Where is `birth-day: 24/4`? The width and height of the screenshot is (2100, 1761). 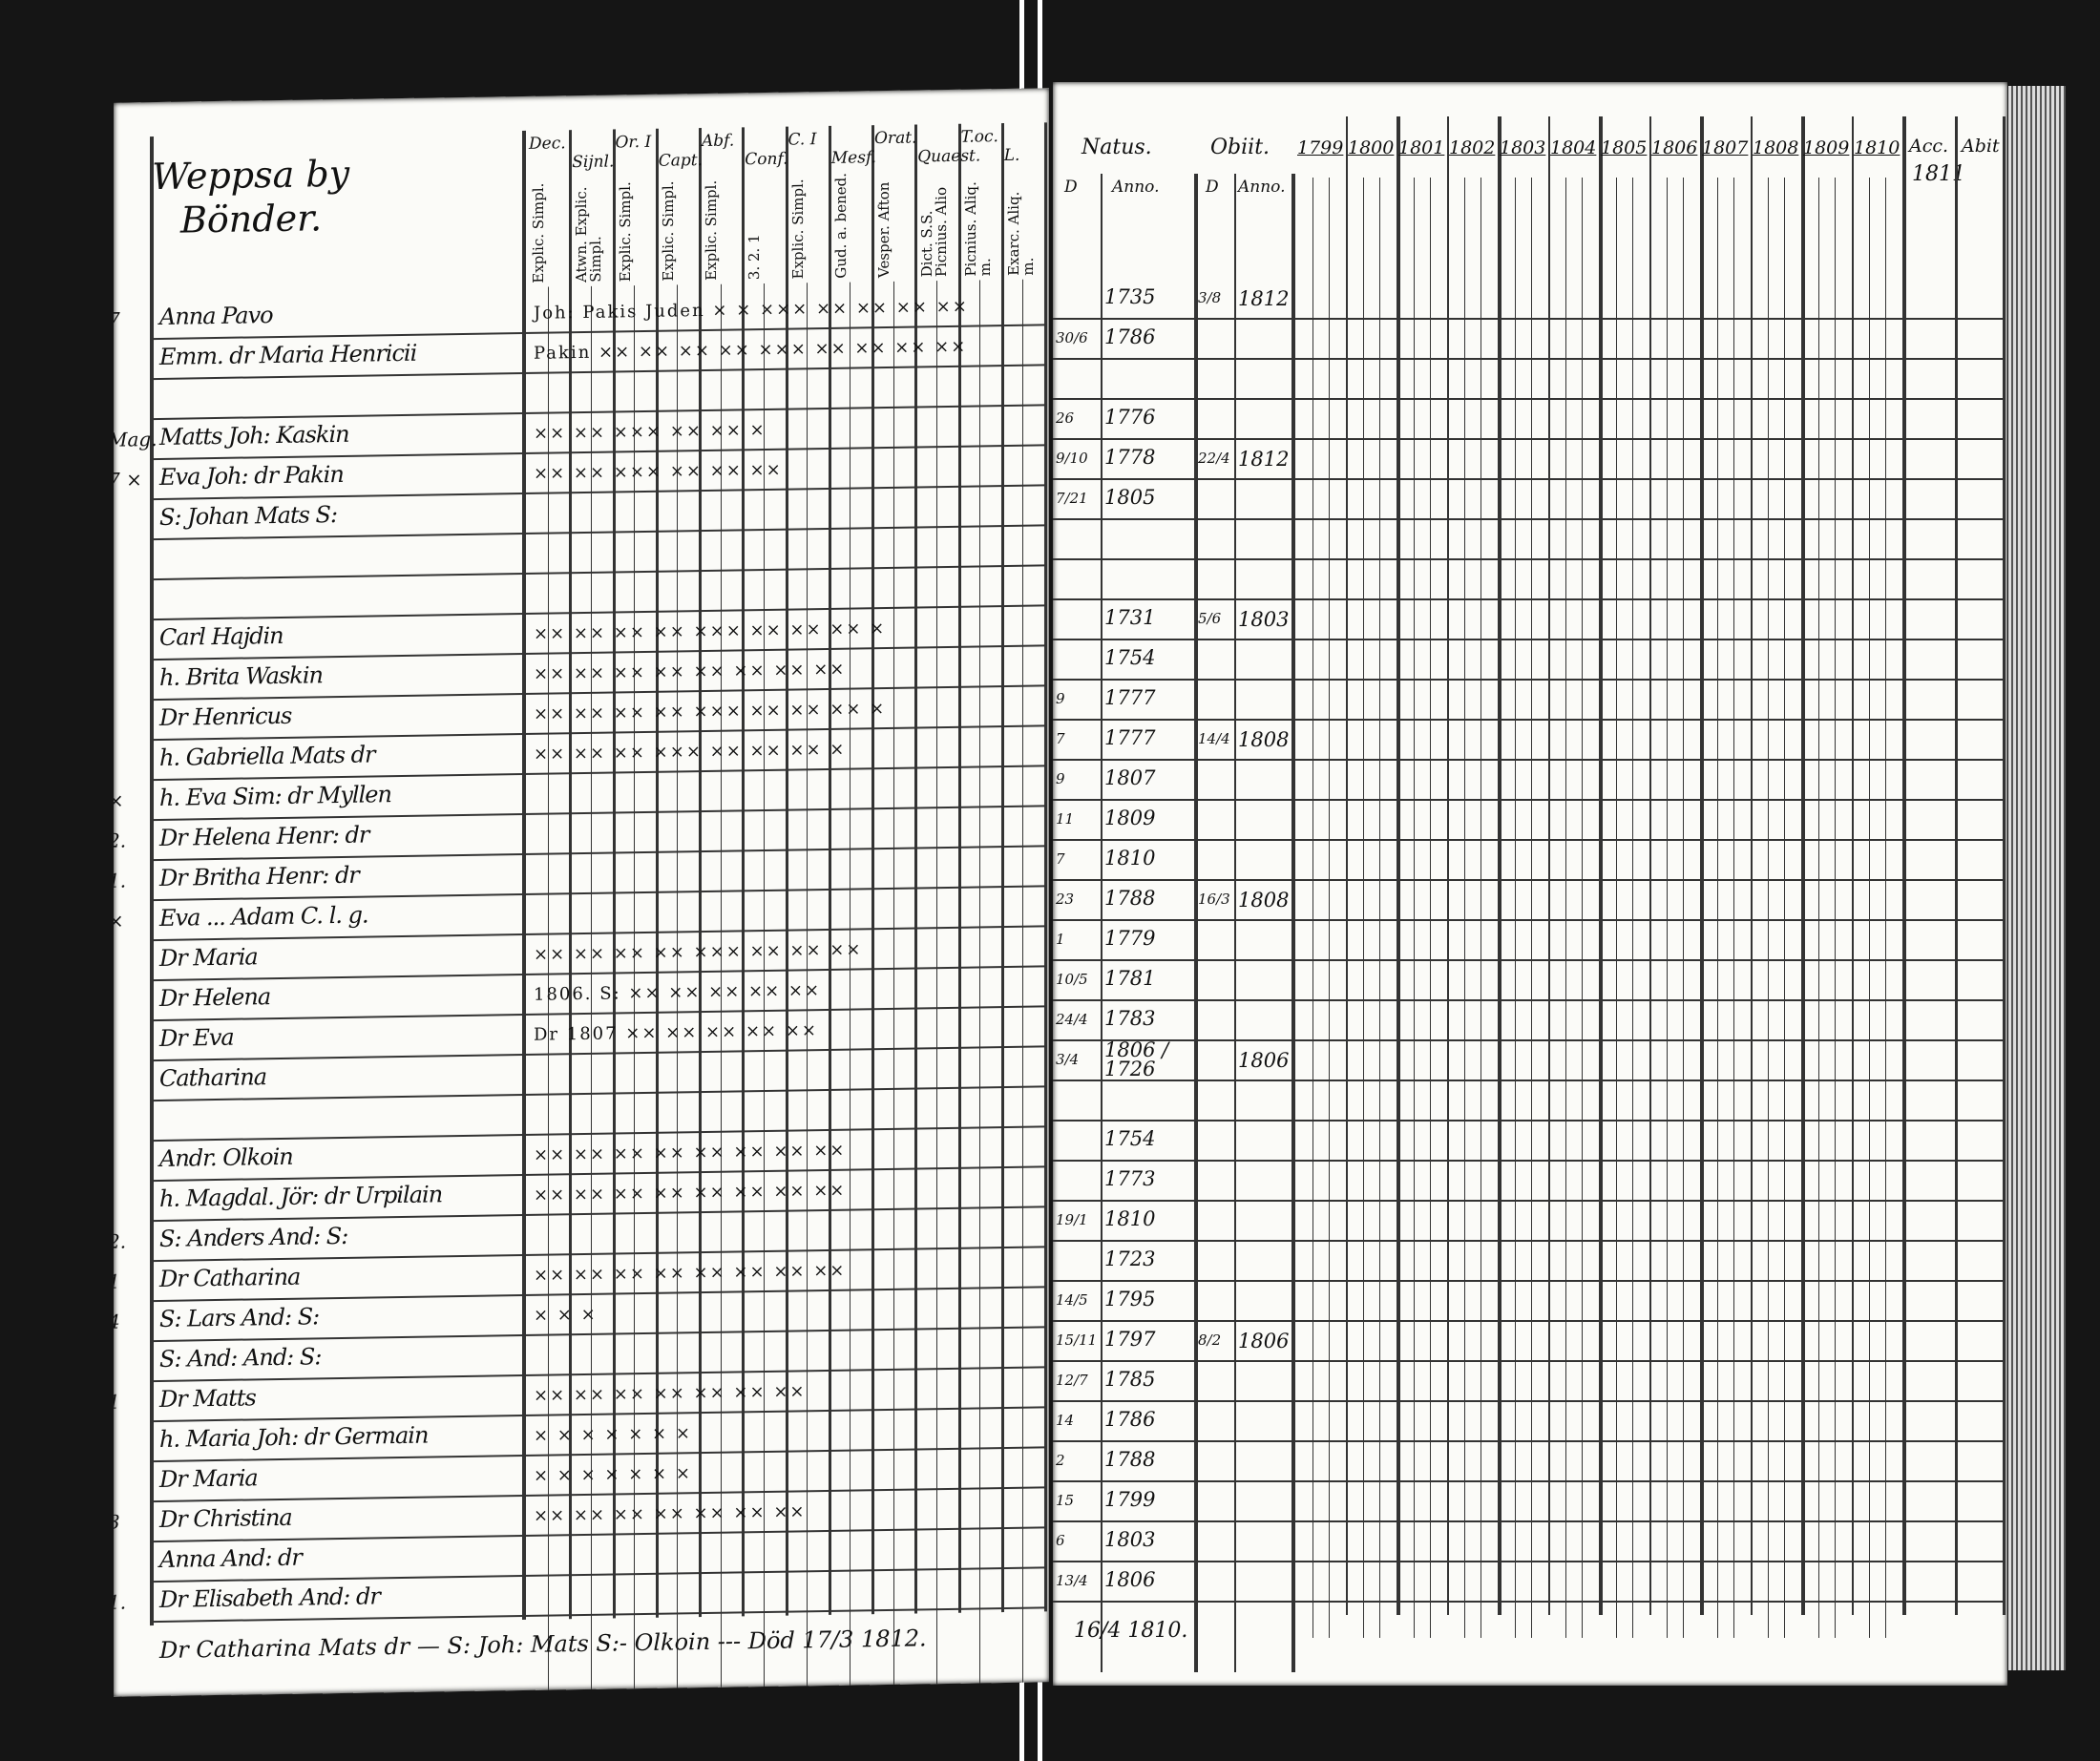 birth-day: 24/4 is located at coordinates (1072, 1020).